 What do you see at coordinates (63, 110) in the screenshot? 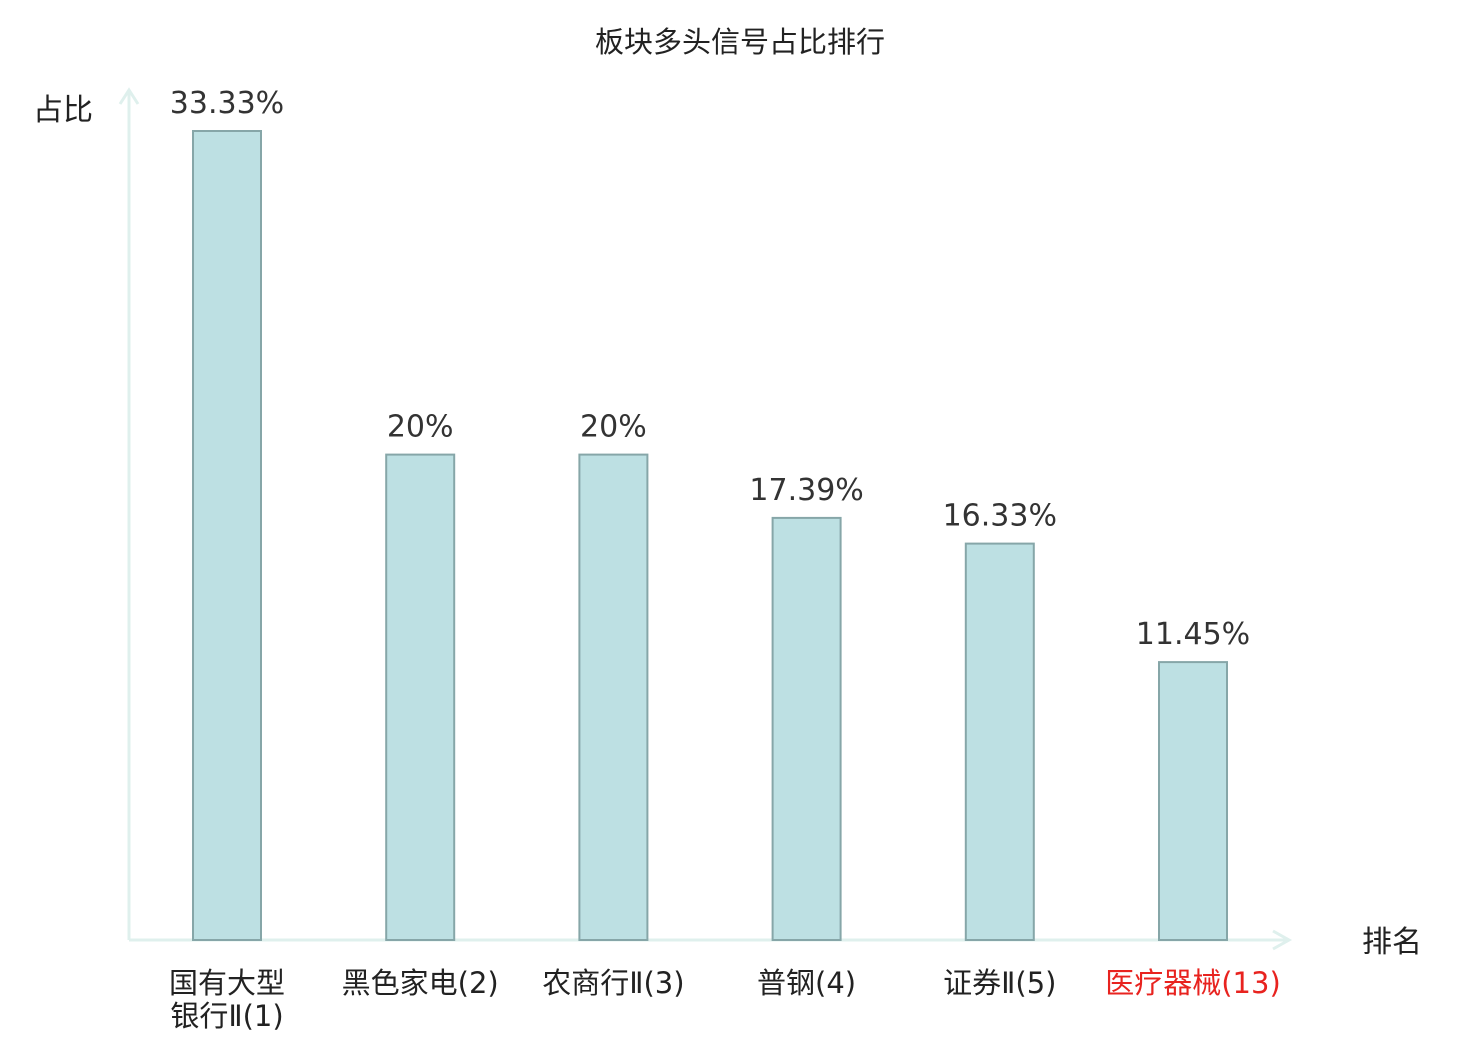
I see `y-axis-label: 占比` at bounding box center [63, 110].